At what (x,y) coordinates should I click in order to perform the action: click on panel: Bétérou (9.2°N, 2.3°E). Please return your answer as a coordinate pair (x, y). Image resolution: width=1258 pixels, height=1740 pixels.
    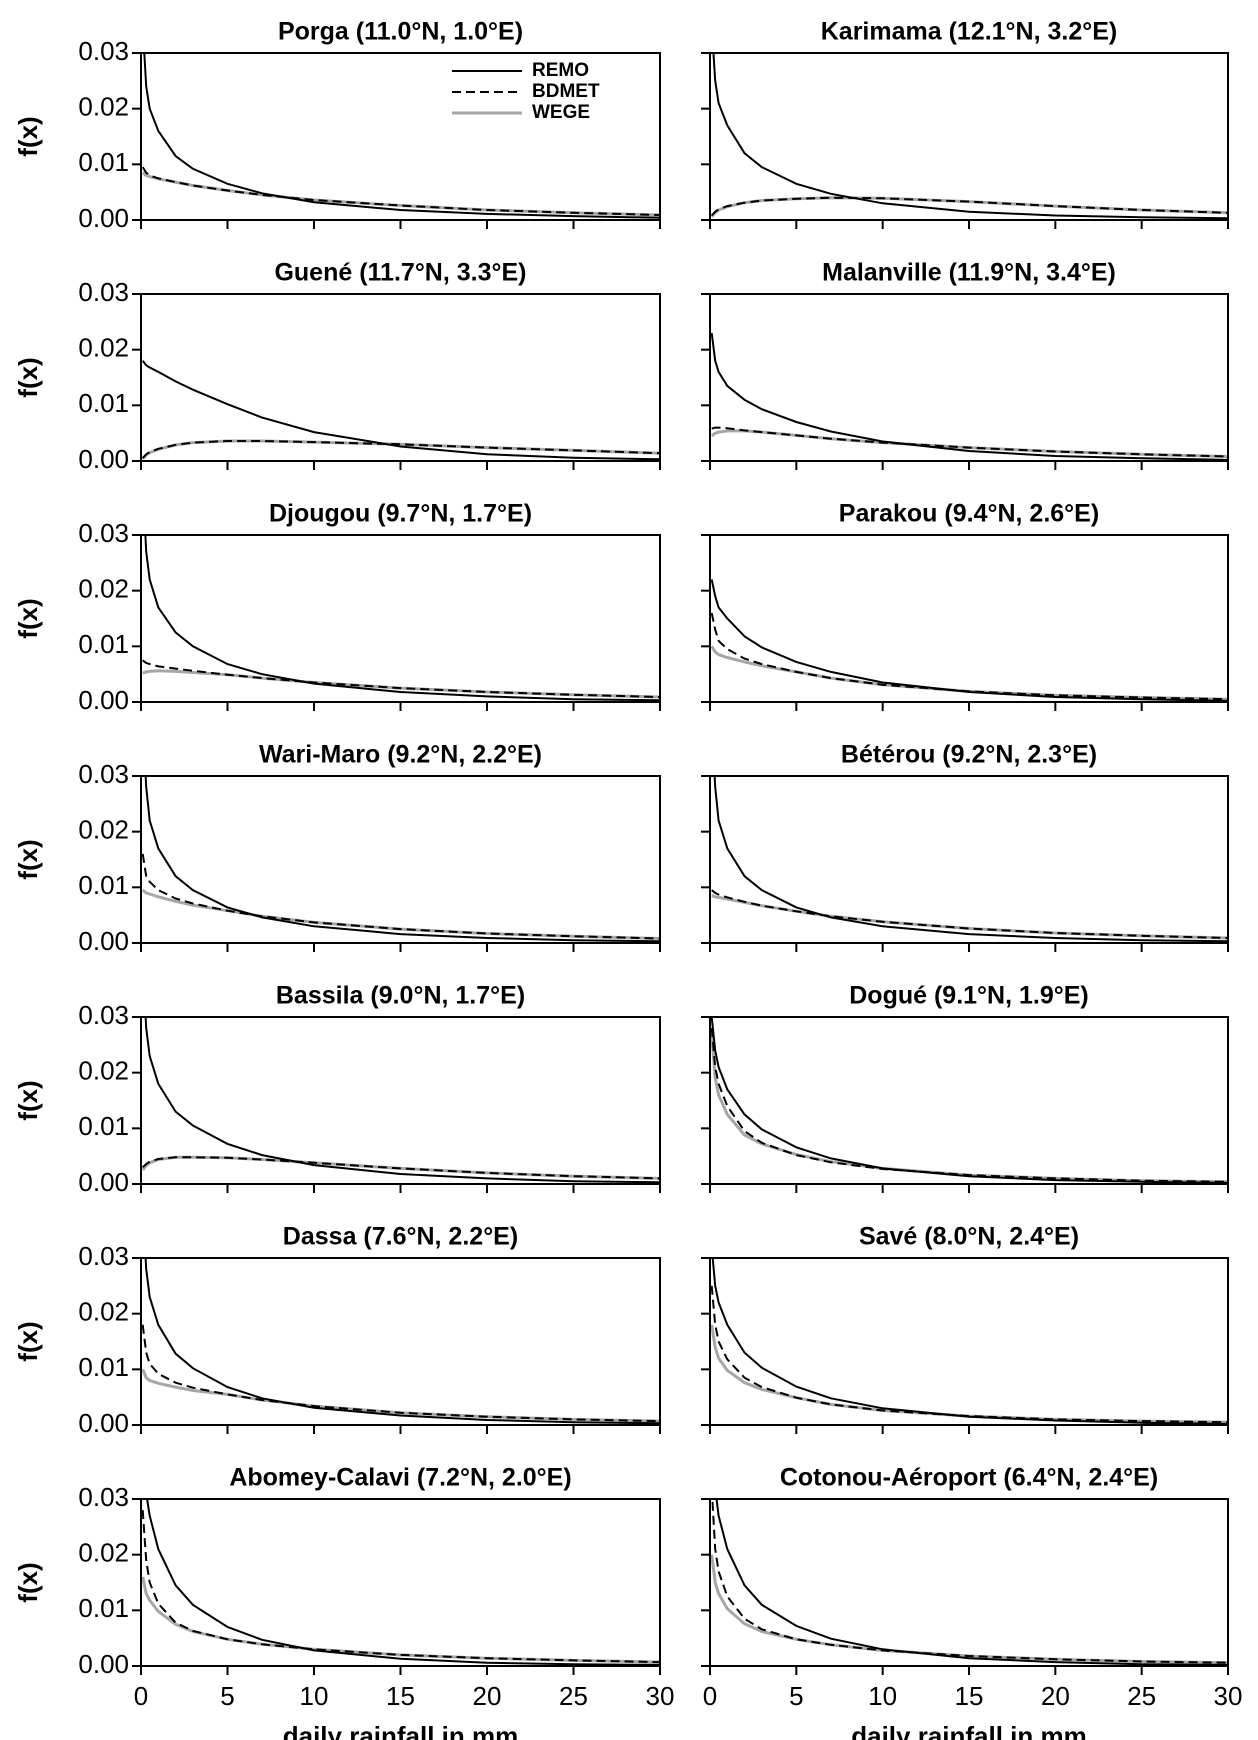
    Looking at the image, I should click on (965, 846).